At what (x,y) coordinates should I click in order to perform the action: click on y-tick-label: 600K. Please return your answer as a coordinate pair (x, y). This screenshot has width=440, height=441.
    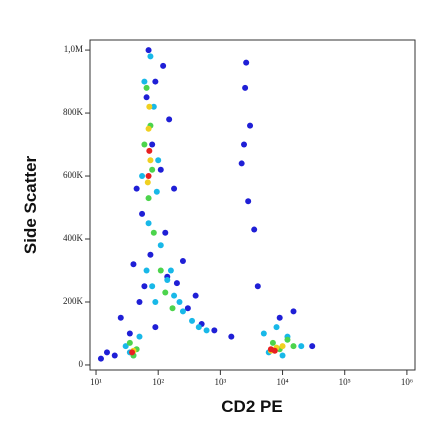
    Looking at the image, I should click on (73, 175).